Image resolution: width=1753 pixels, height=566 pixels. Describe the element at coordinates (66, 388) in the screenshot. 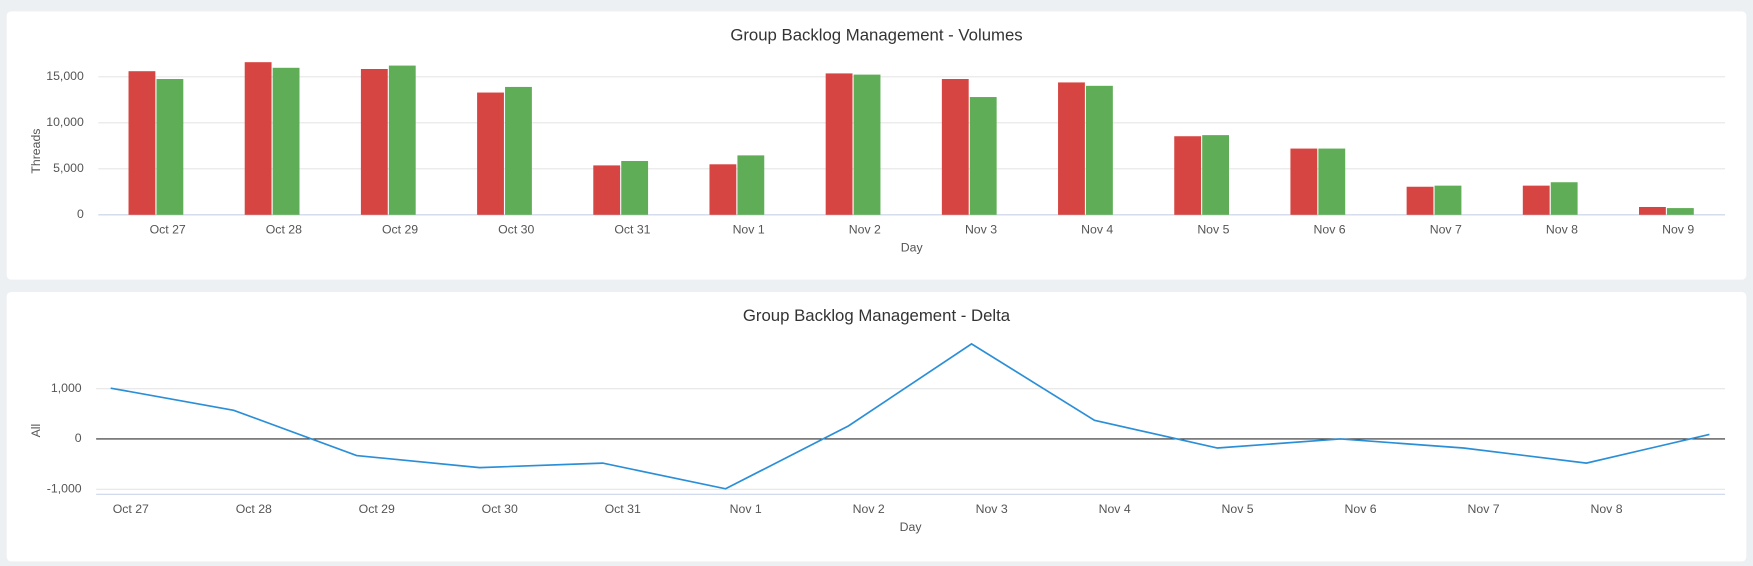

I see `y-tick-label: 1,000` at that location.